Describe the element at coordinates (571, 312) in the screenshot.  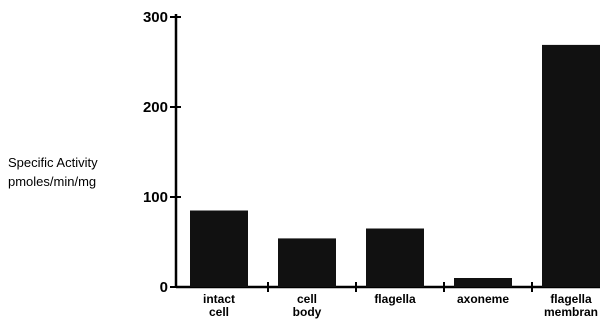
I see `x-tick-label: membran` at that location.